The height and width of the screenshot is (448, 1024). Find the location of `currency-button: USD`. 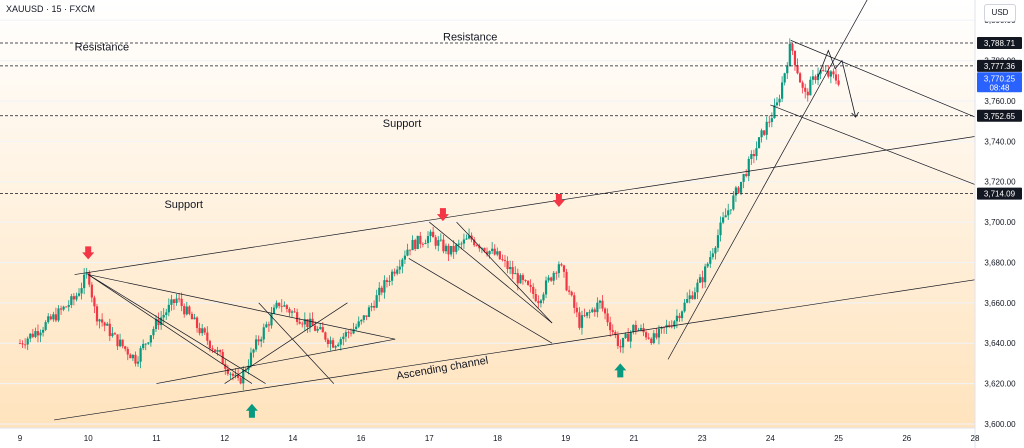

currency-button: USD is located at coordinates (1000, 13).